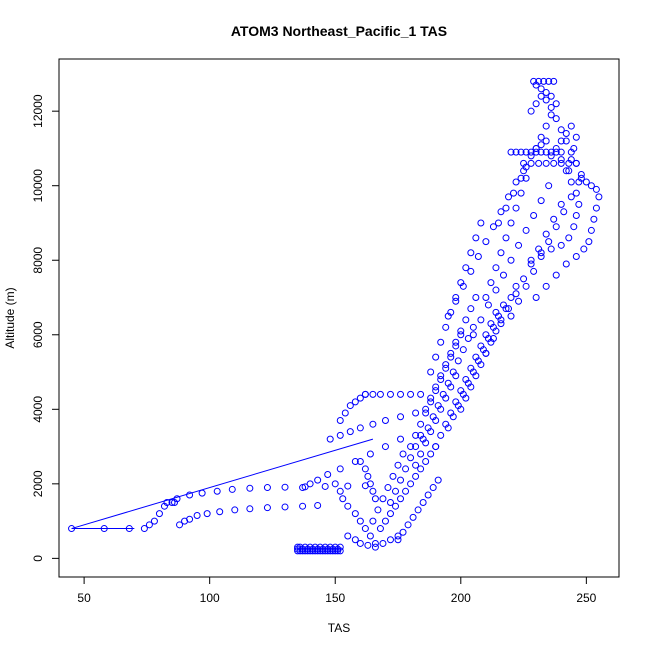 The width and height of the screenshot is (650, 650). I want to click on y-tick-label: 12000, so click(38, 111).